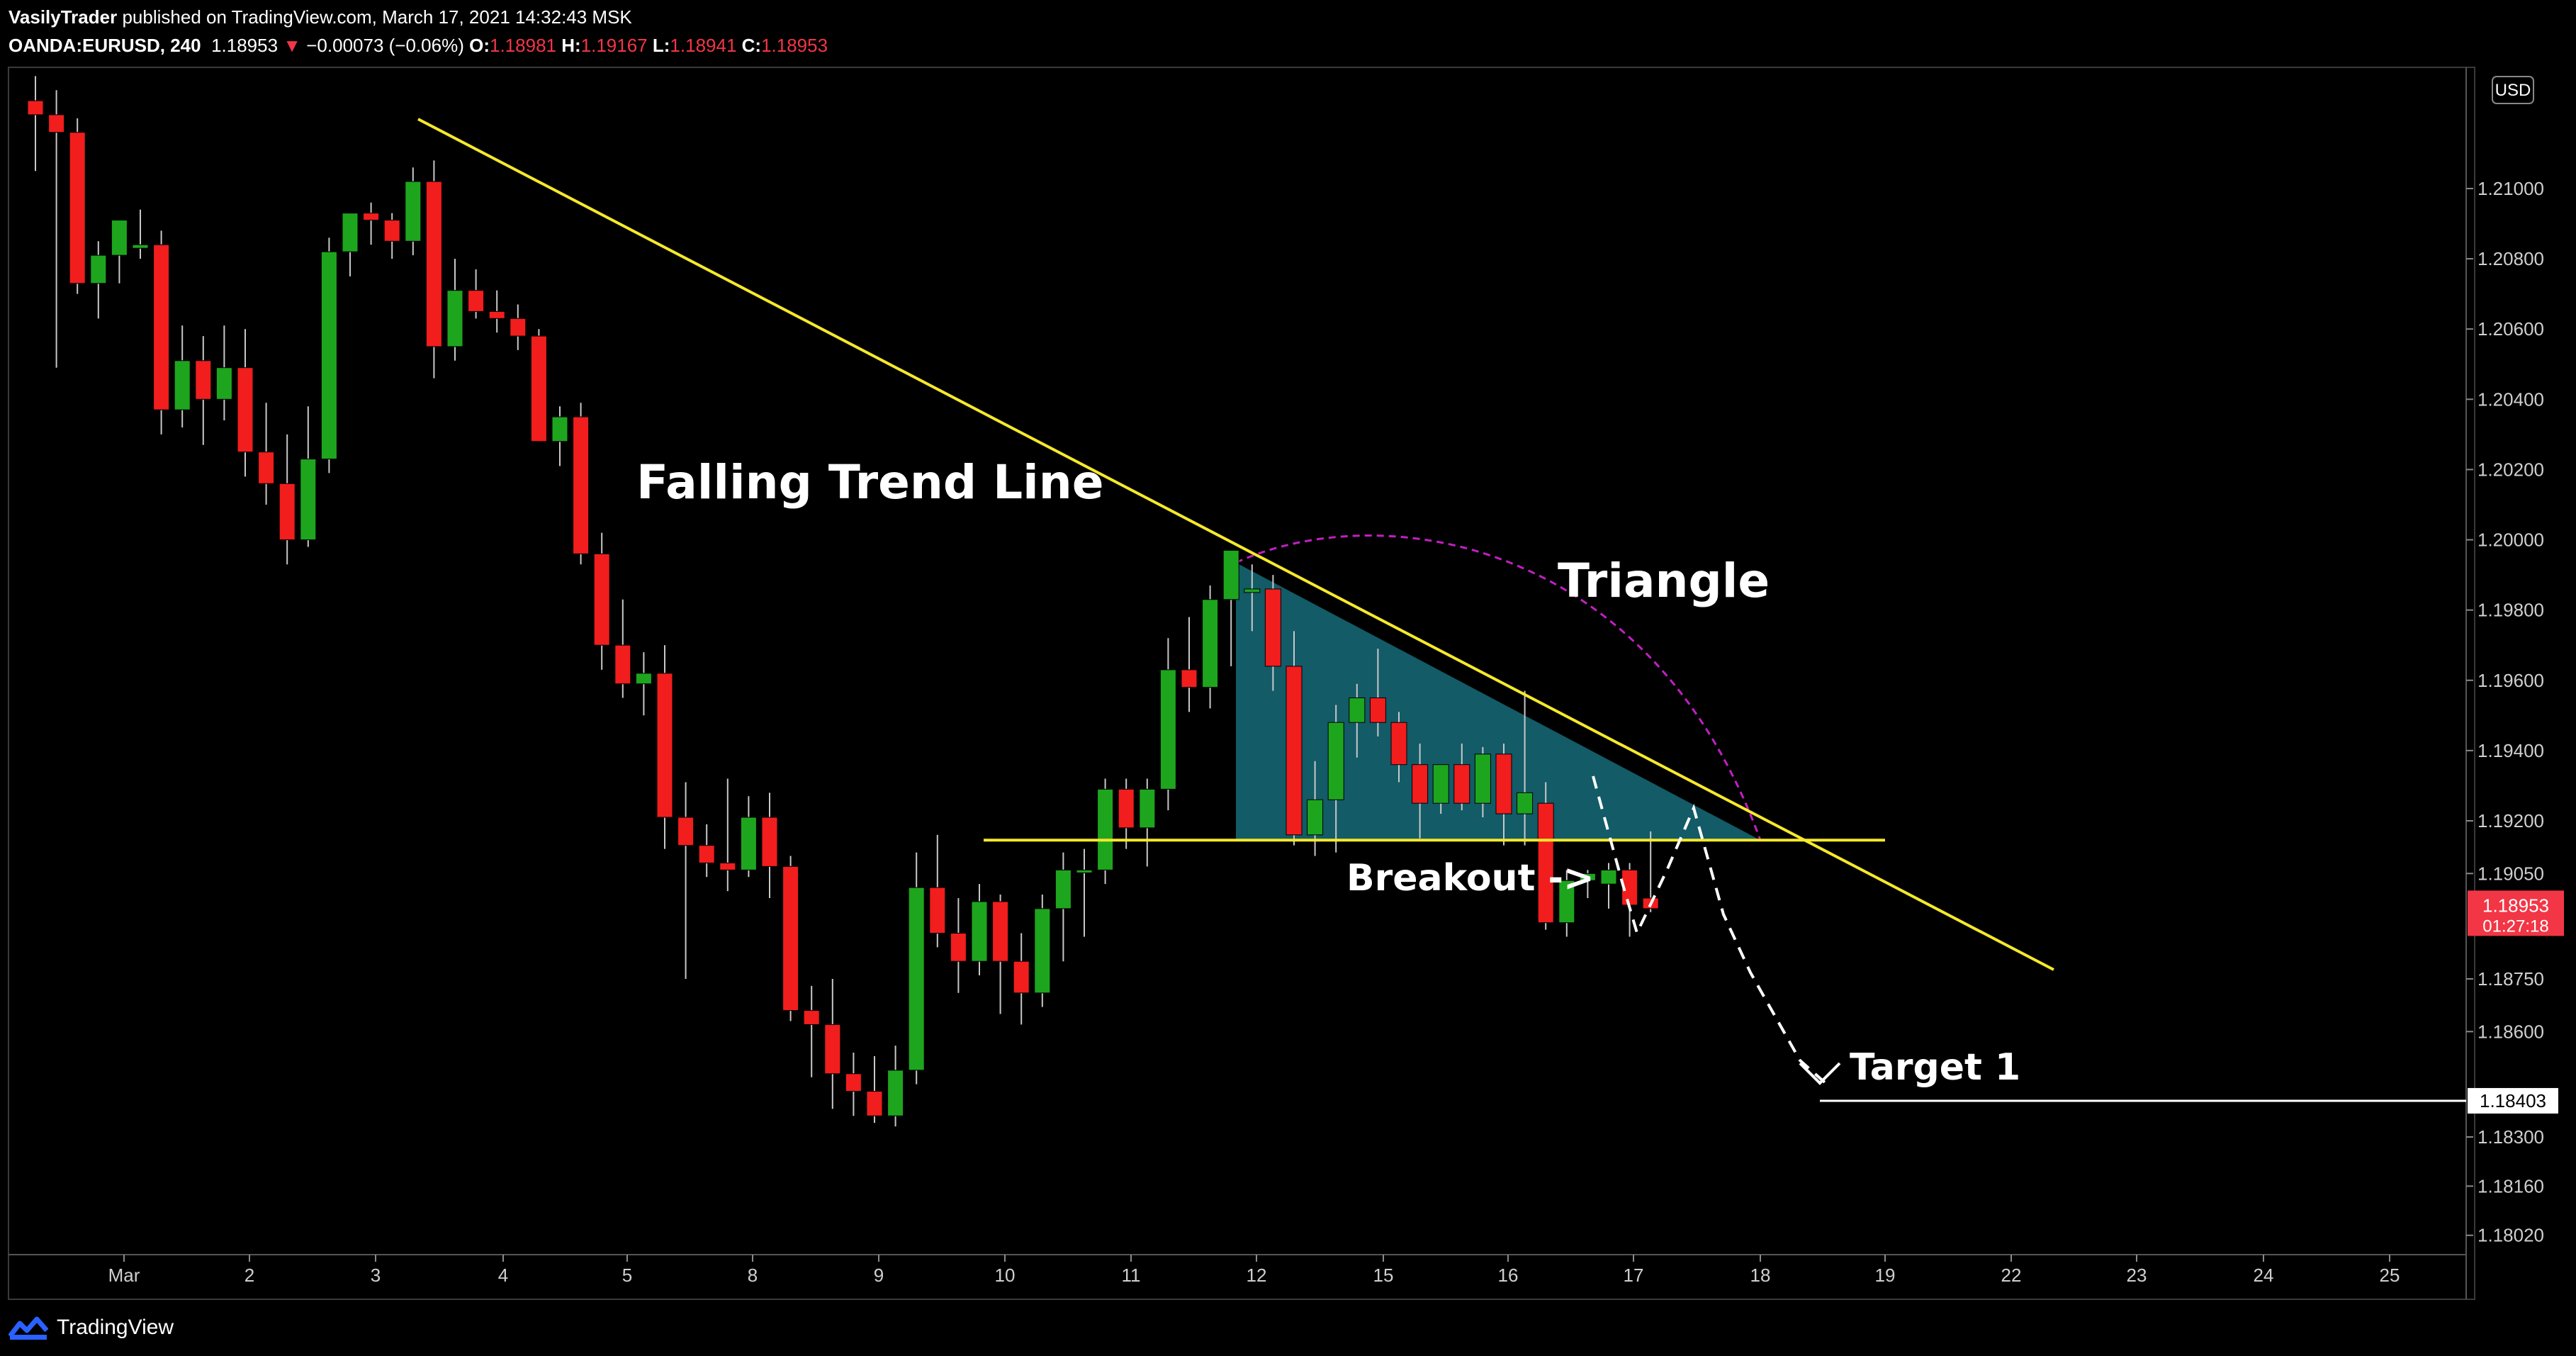  I want to click on time-tick-label: Mar, so click(124, 1275).